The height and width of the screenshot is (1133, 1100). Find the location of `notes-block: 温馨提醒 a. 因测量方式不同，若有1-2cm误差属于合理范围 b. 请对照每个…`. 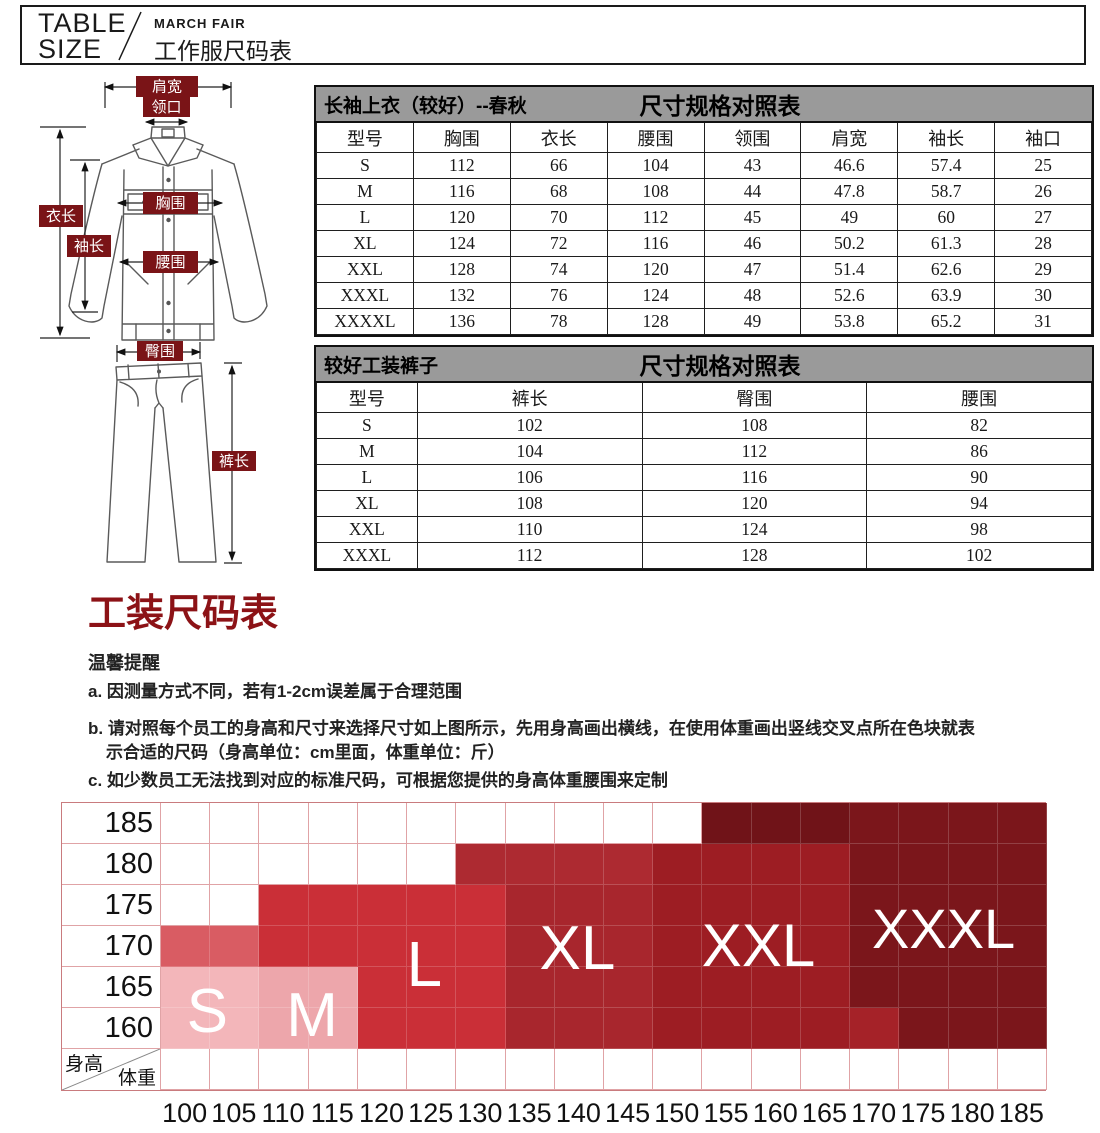

notes-block: 温馨提醒 a. 因测量方式不同，若有1-2cm误差属于合理范围 b. 请对照每个… is located at coordinates (558, 722).